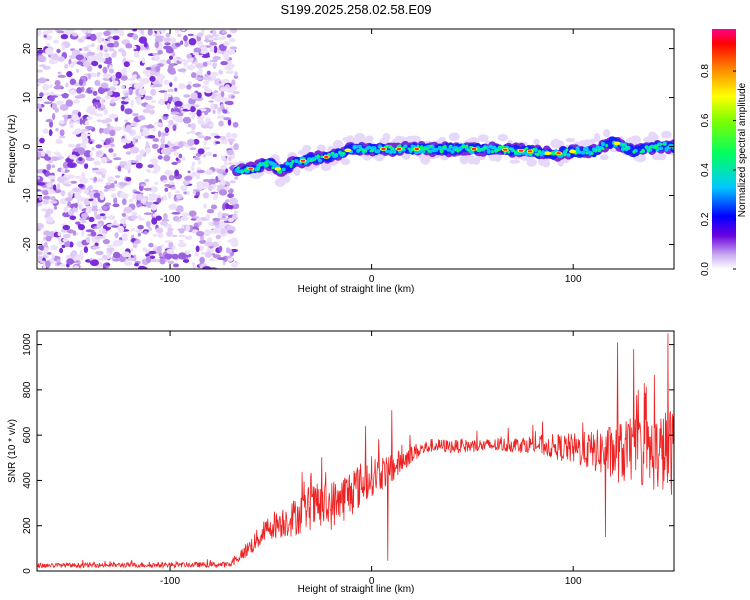 The image size is (750, 600). I want to click on snr-x-tick-label: 0, so click(372, 581).